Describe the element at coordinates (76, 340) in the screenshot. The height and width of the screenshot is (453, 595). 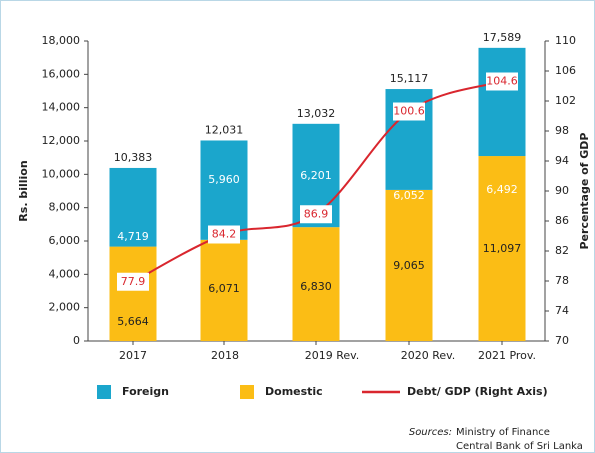
I see `y-tick-label: 0` at that location.